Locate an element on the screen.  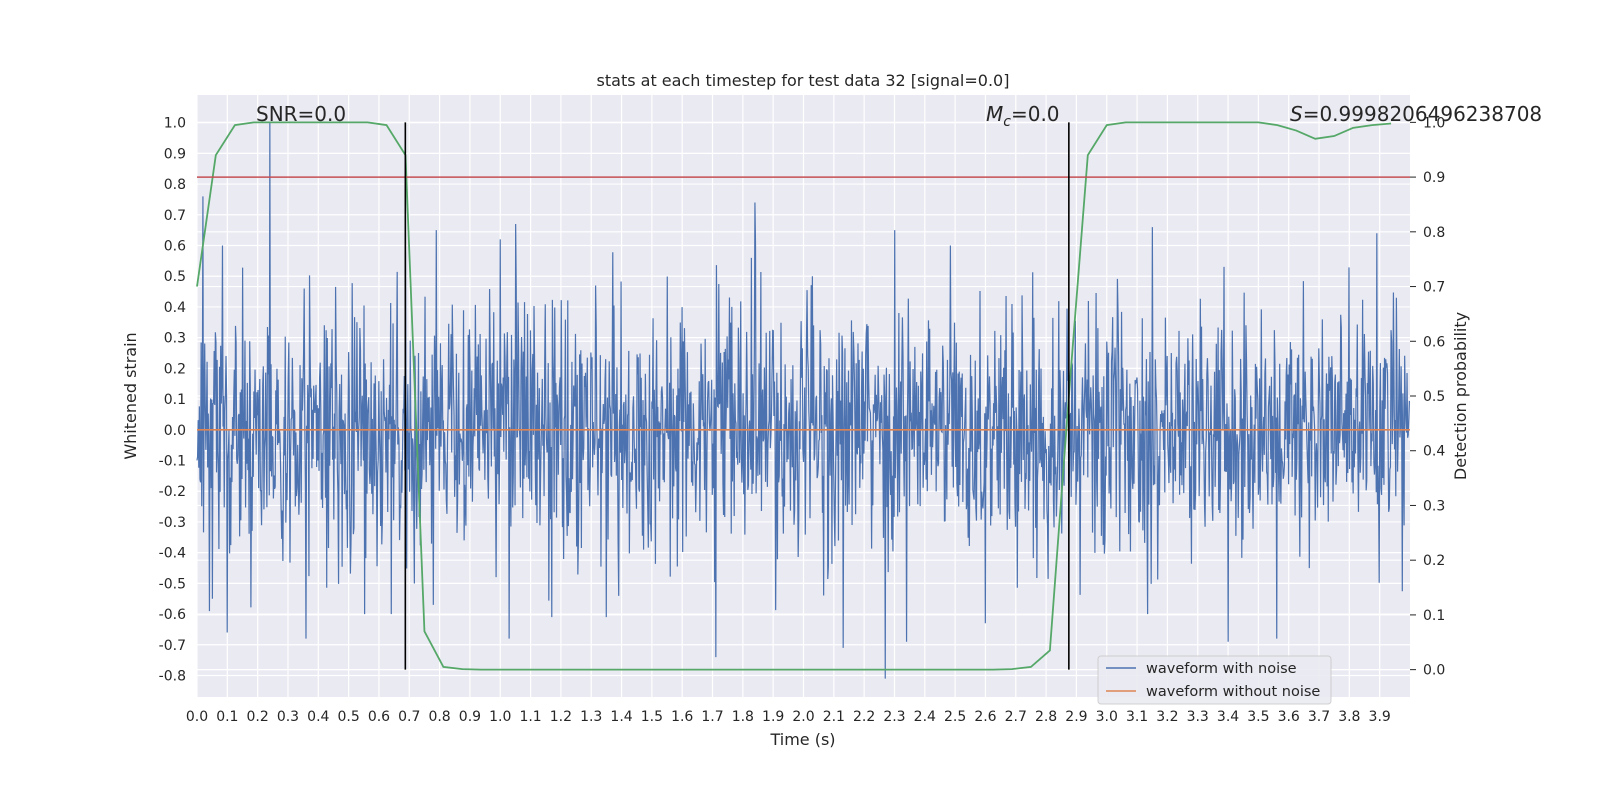
x-tick-label: 2.9 is located at coordinates (1076, 717).